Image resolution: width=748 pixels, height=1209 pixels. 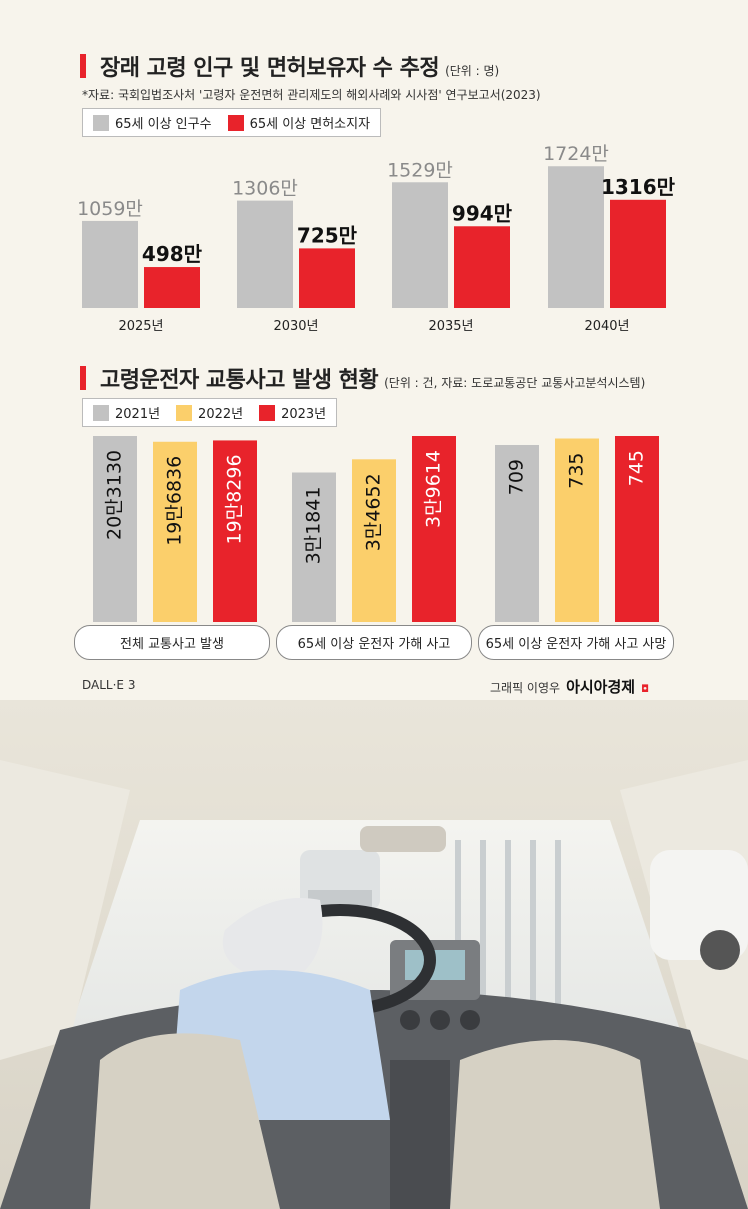 What do you see at coordinates (272, 936) in the screenshot?
I see `driver-hair` at bounding box center [272, 936].